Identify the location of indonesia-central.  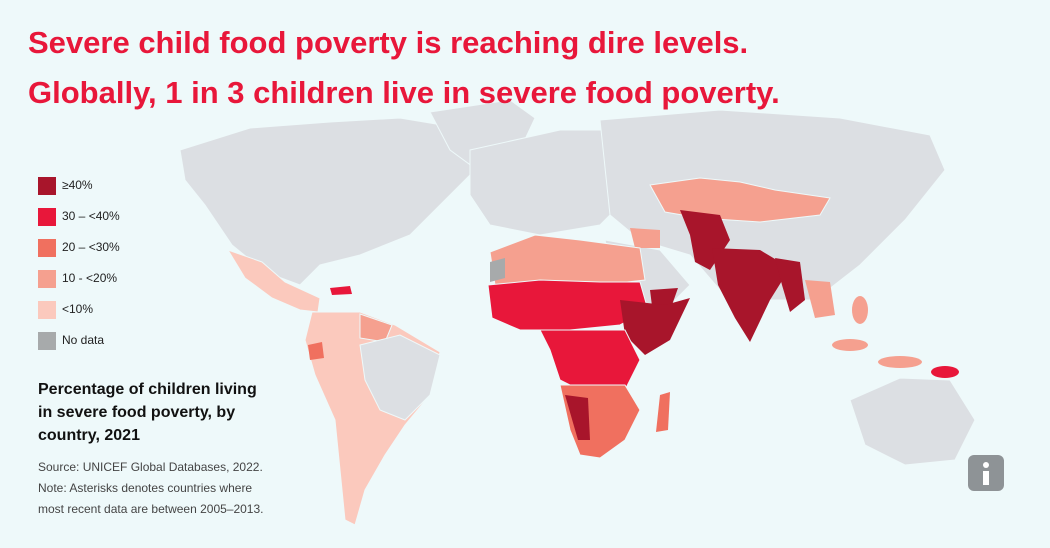
(900, 362).